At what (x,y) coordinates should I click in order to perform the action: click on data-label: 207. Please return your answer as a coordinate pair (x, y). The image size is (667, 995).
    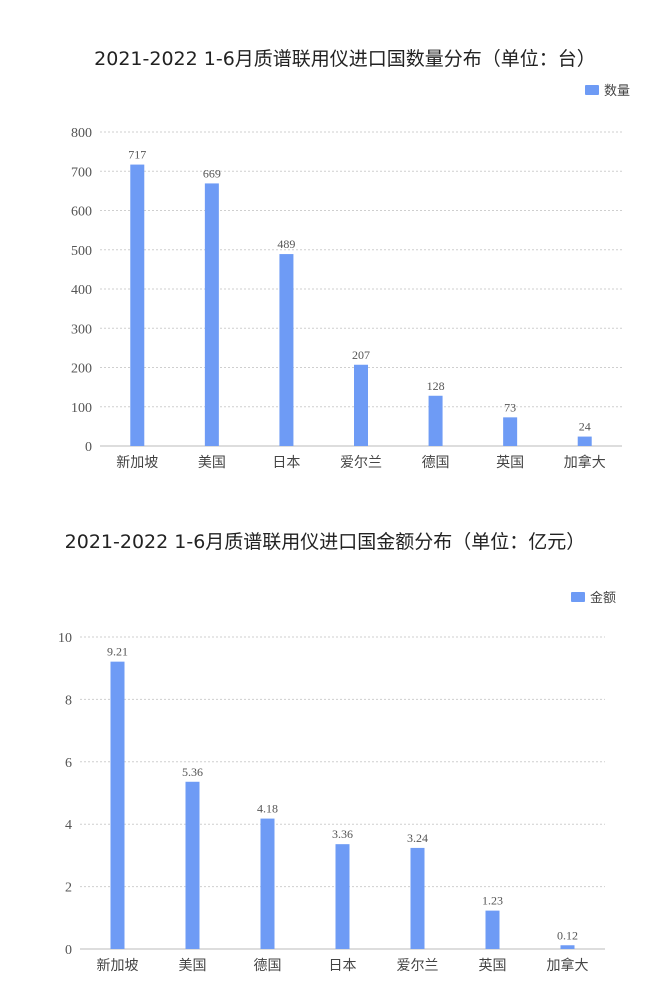
    Looking at the image, I should click on (361, 355).